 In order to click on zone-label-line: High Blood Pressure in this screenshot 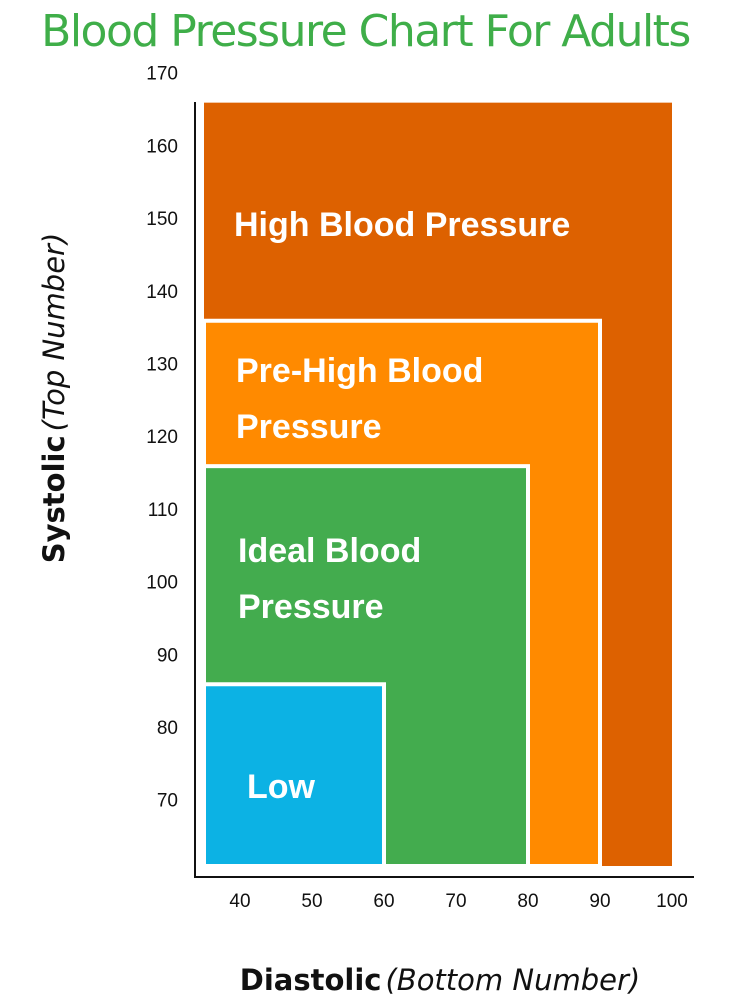, I will do `click(402, 225)`.